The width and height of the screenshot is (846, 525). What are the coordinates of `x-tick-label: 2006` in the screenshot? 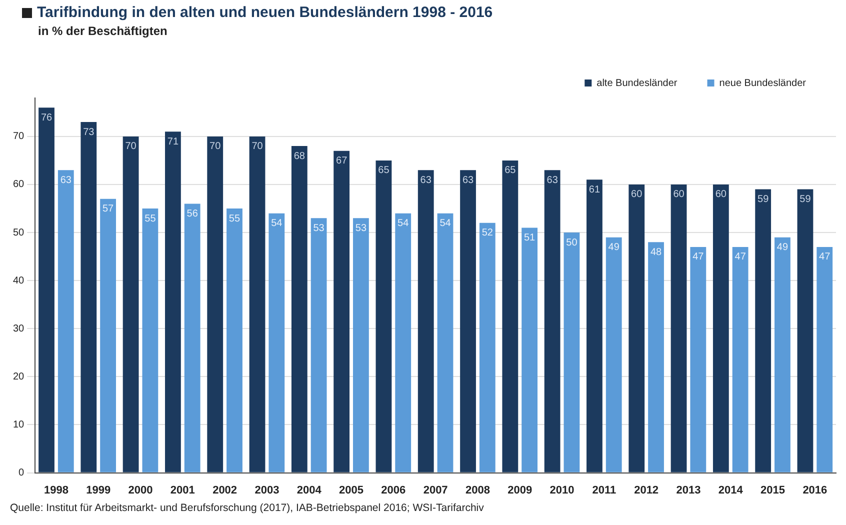 It's located at (393, 490).